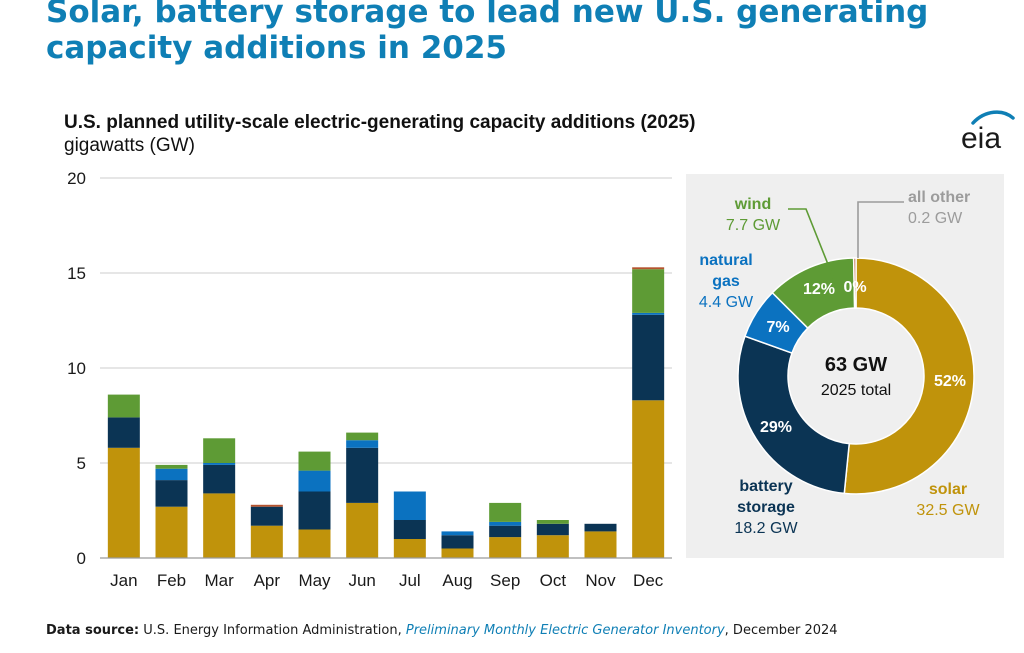 The height and width of the screenshot is (653, 1024). Describe the element at coordinates (939, 197) in the screenshot. I see `donut-name-label: all other` at that location.